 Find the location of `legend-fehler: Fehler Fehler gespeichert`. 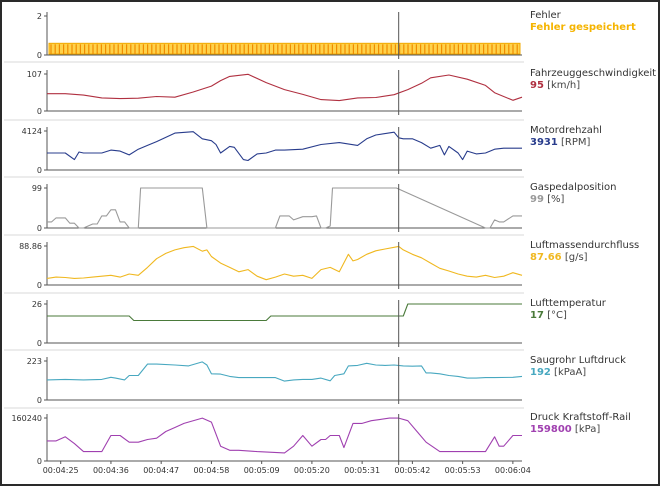

legend-fehler: Fehler Fehler gespeichert is located at coordinates (594, 22).